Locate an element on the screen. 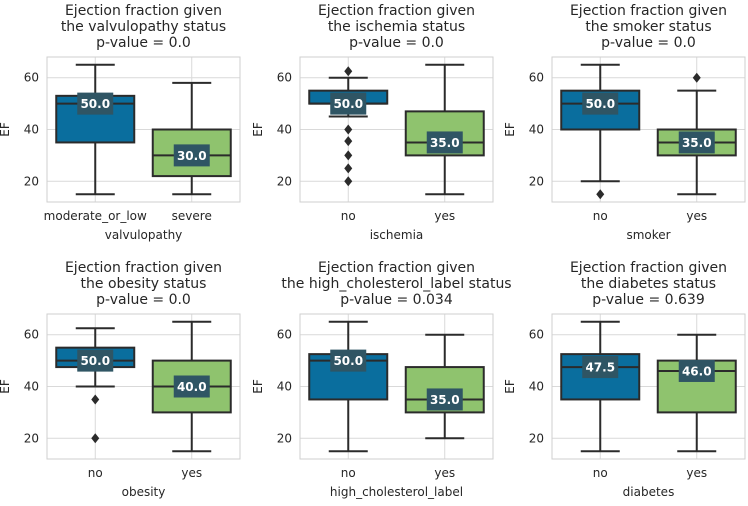  chart-title-line: the smoker status is located at coordinates (648, 27).